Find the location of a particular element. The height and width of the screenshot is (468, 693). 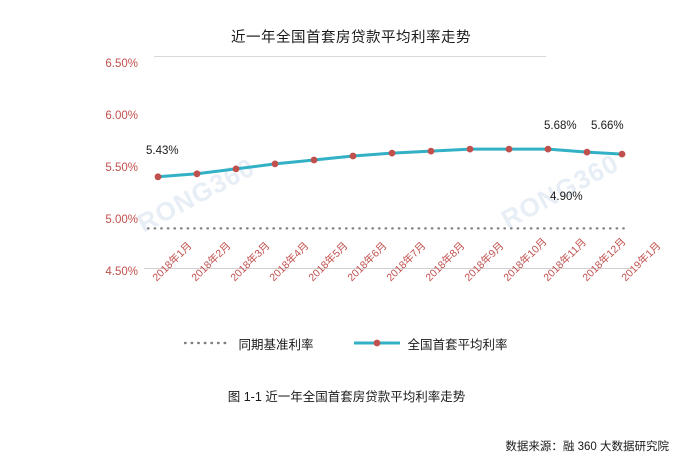

y-tick-label: 4.50% is located at coordinates (121, 272).